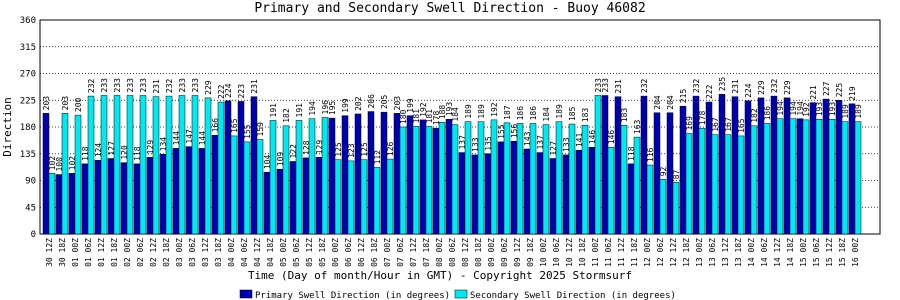 The height and width of the screenshot is (300, 900). Describe the element at coordinates (556, 252) in the screenshot. I see `x-tick-label: 10 06Z` at that location.